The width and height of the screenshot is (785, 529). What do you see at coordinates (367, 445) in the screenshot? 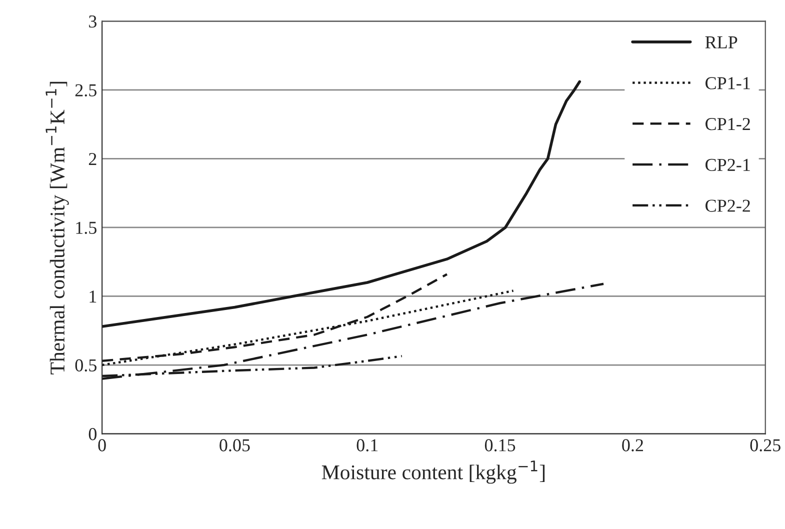
I see `x-tick-label: 0.1` at bounding box center [367, 445].